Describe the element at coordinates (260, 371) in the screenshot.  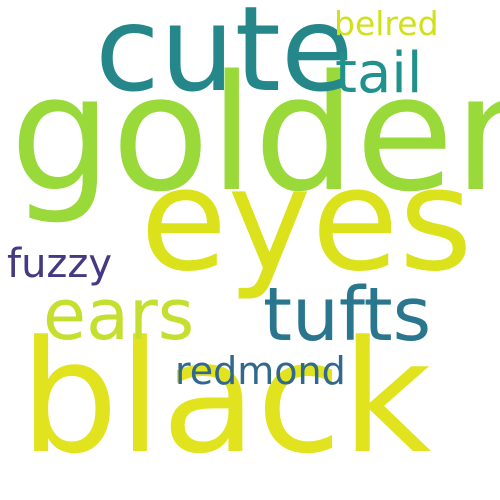
I see `word-redmond: redmond` at that location.